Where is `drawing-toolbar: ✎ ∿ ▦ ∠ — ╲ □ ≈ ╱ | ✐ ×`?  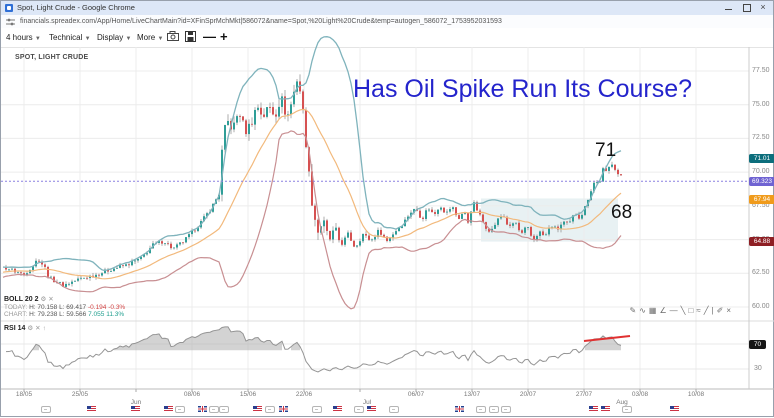
drawing-toolbar: ✎ ∿ ▦ ∠ — ╲ □ ≈ ╱ | ✐ × is located at coordinates (680, 310).